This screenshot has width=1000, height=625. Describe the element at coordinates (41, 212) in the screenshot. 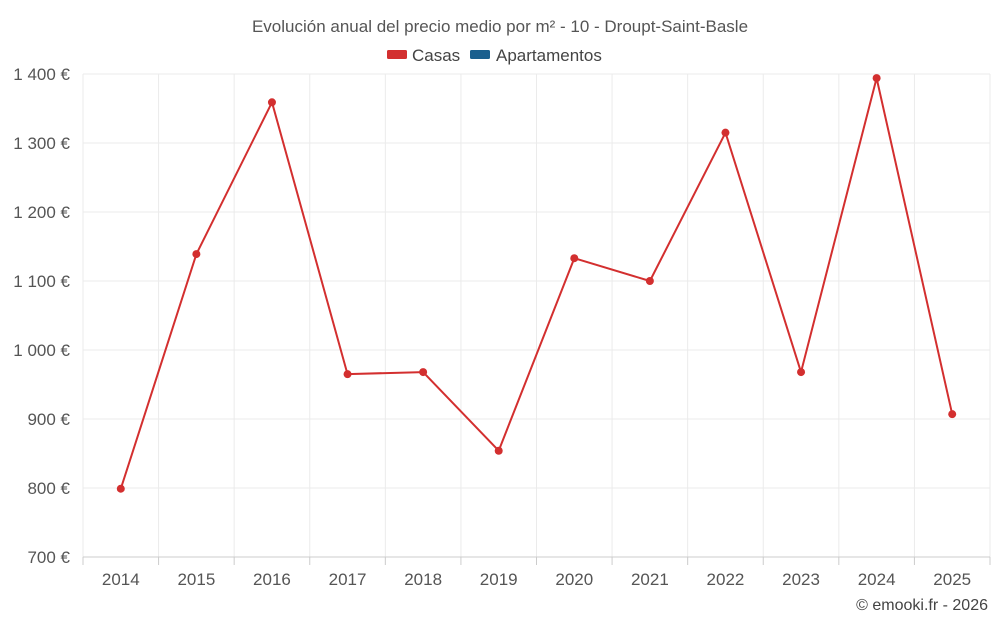

I see `y-tick-label: 1 200 €` at that location.